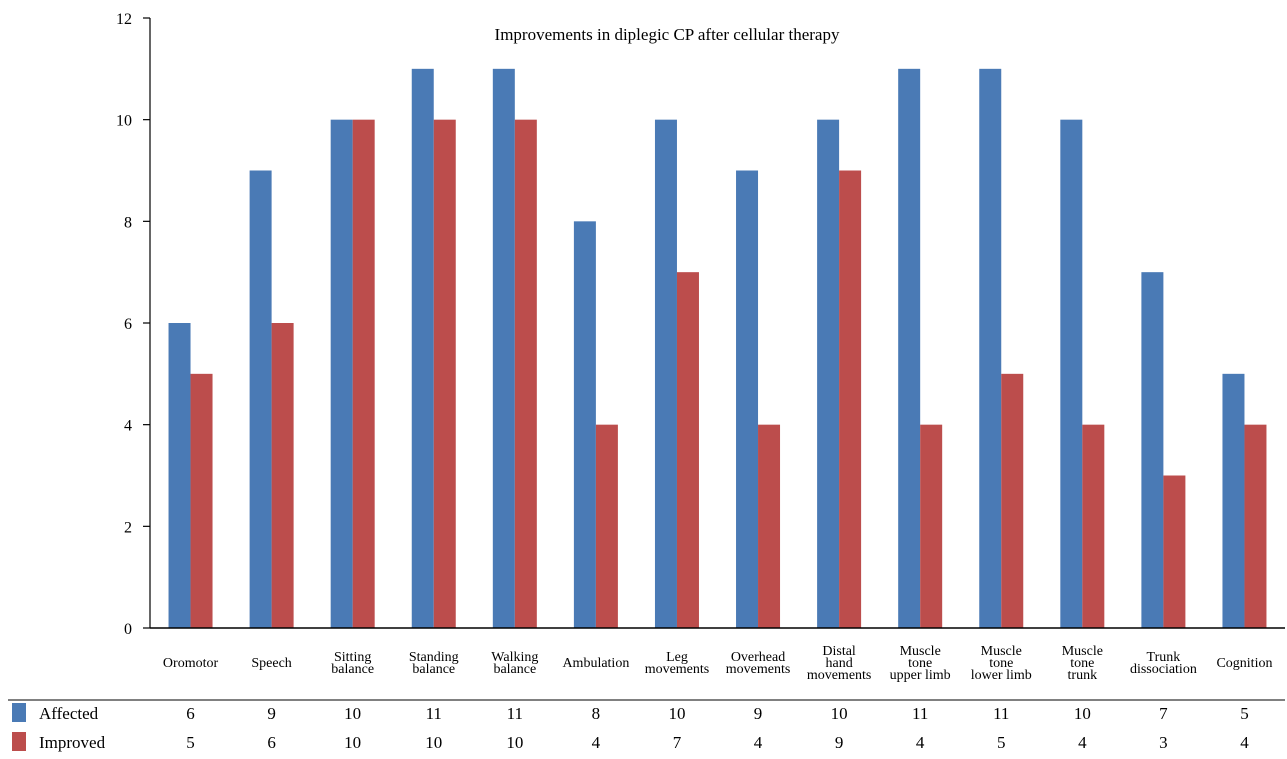 The width and height of the screenshot is (1287, 759). I want to click on y-tick-label: 12, so click(124, 19).